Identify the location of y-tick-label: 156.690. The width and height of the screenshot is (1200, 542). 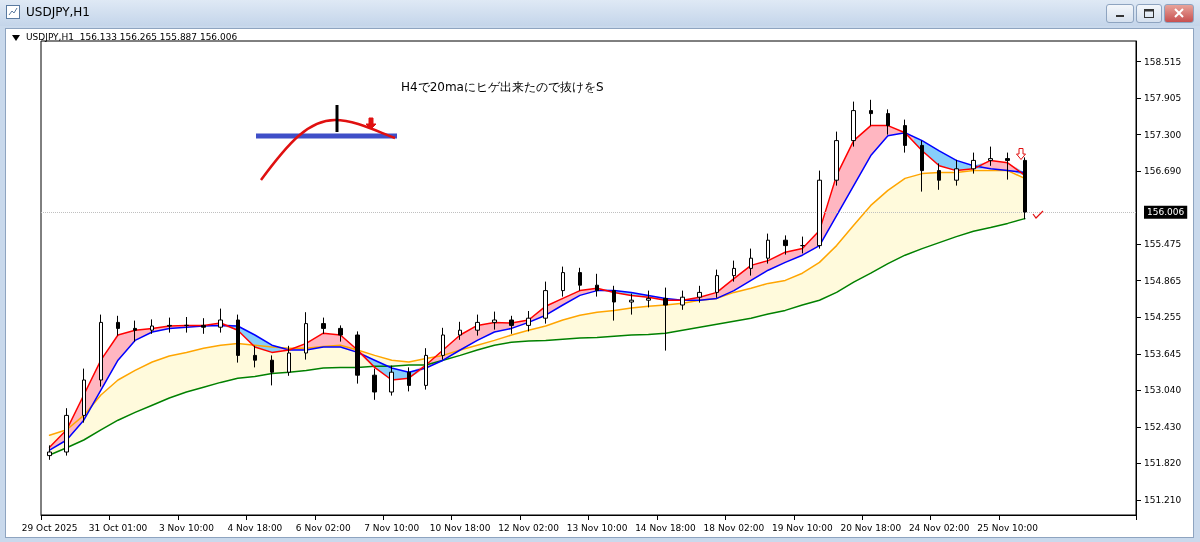
(1163, 171).